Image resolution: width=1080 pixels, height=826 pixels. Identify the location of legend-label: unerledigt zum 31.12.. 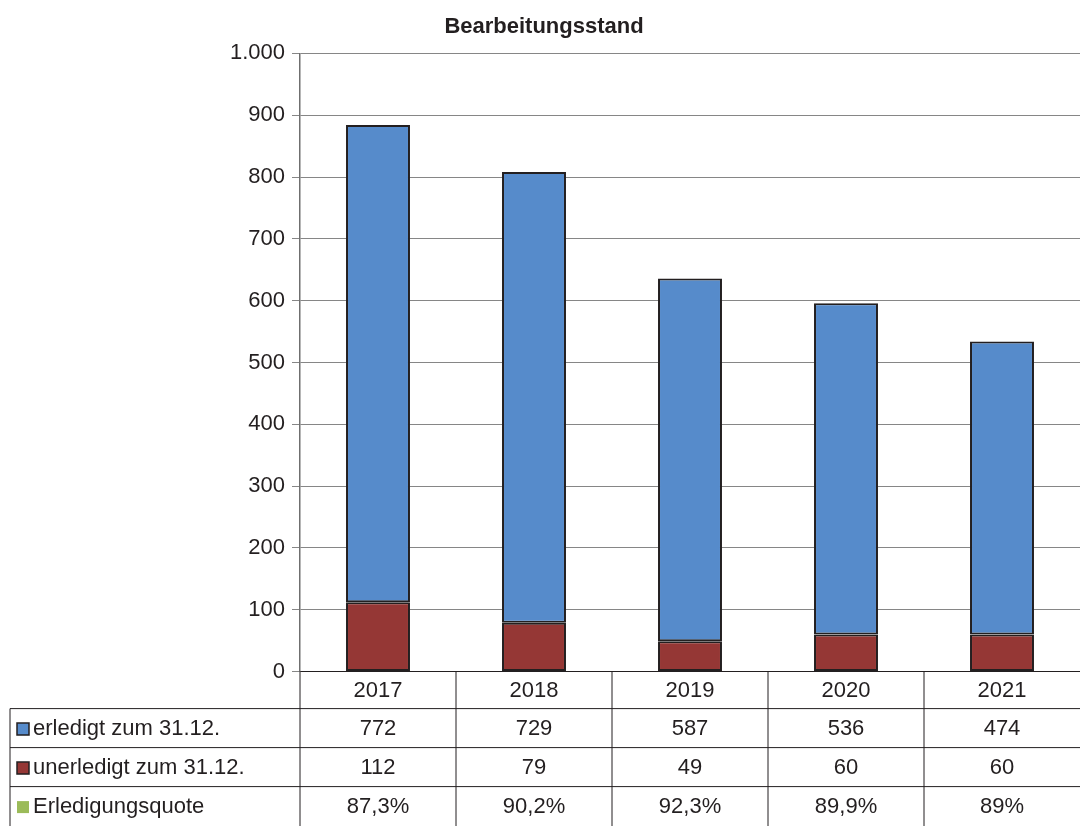
(139, 767).